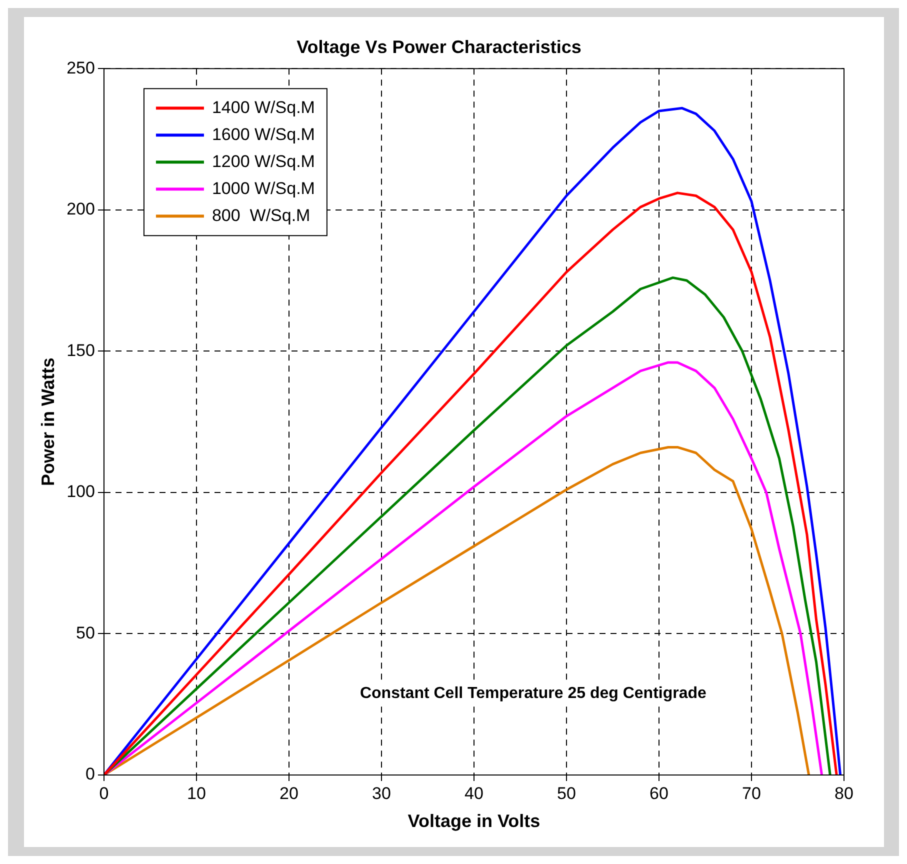 The image size is (907, 864). What do you see at coordinates (566, 793) in the screenshot?
I see `x-tick-label: 50` at bounding box center [566, 793].